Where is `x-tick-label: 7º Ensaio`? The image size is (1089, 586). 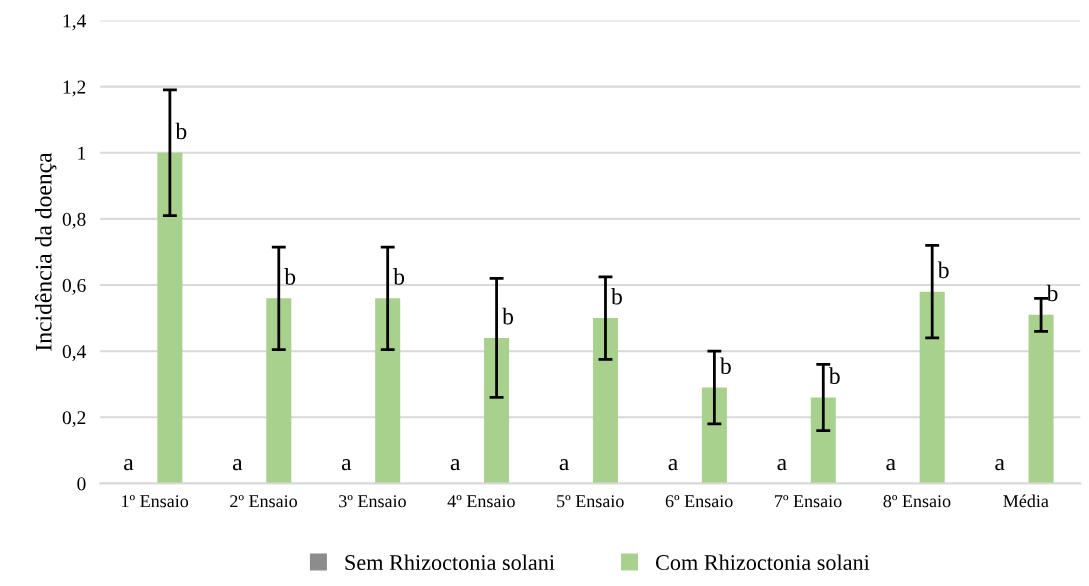
x-tick-label: 7º Ensaio is located at coordinates (808, 501).